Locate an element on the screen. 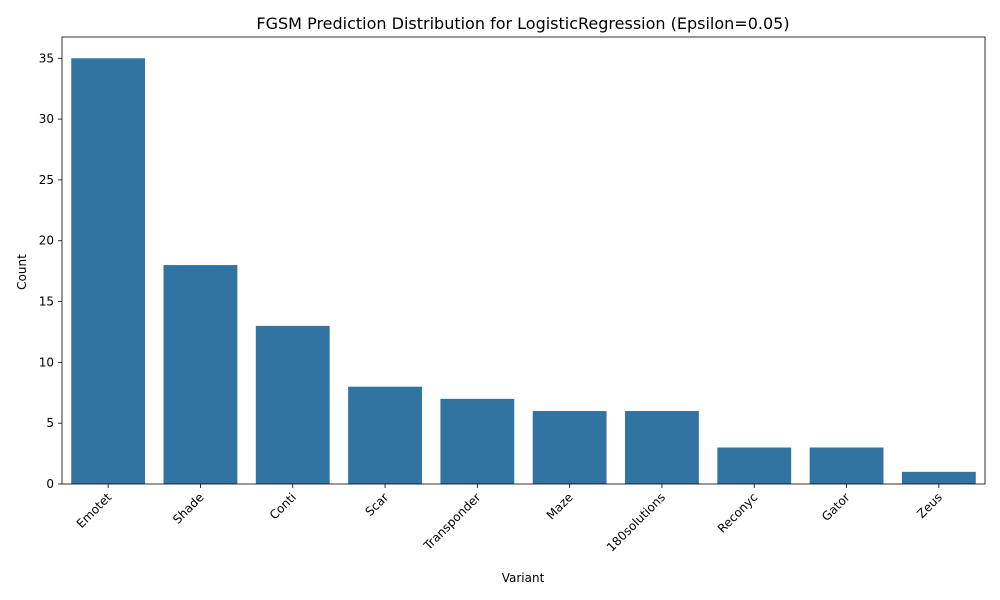 The width and height of the screenshot is (1000, 600). x-tick-label: Scar is located at coordinates (377, 504).